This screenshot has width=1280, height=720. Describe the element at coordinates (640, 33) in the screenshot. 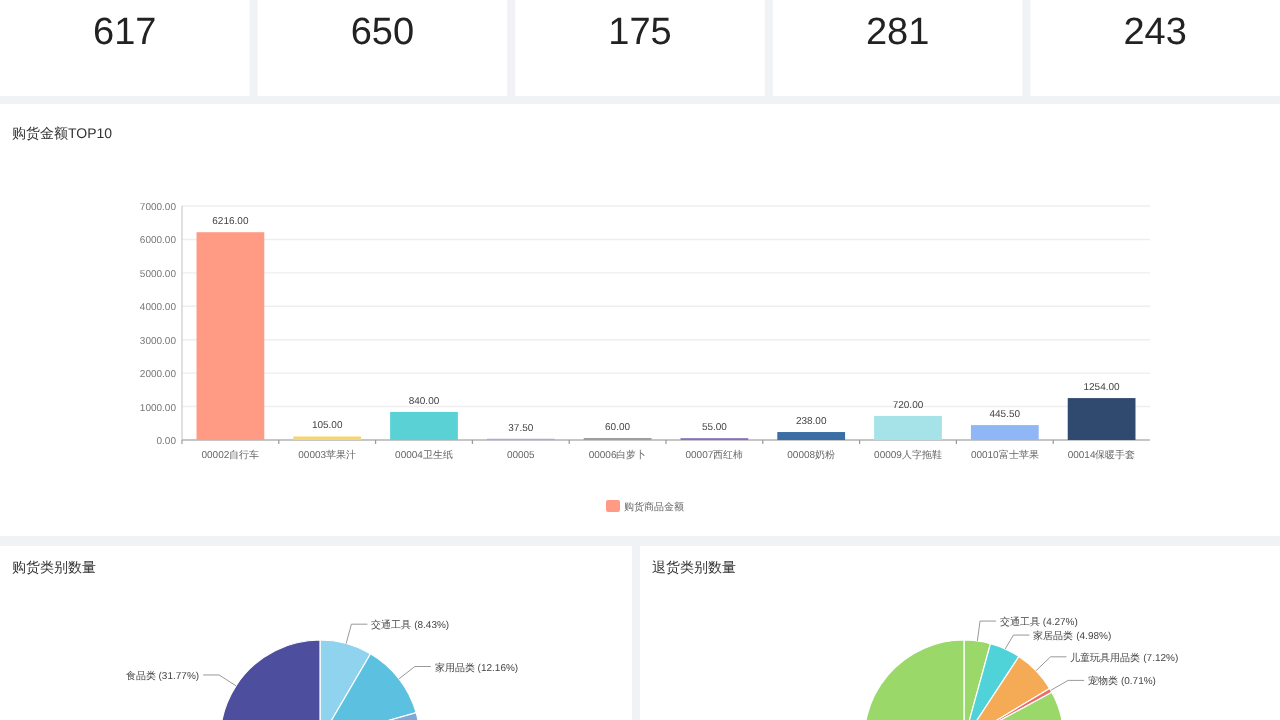

I see `text: 175` at that location.